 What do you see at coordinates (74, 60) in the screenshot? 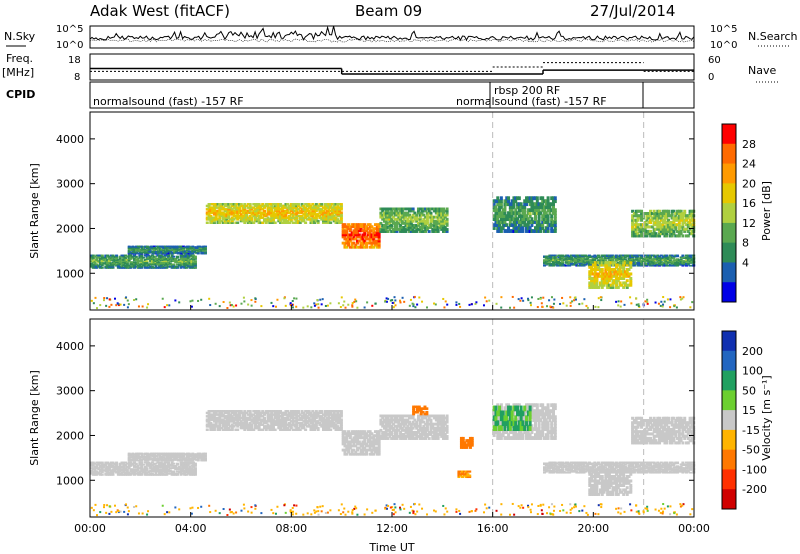
I see `freq-tick-top: 18` at bounding box center [74, 60].